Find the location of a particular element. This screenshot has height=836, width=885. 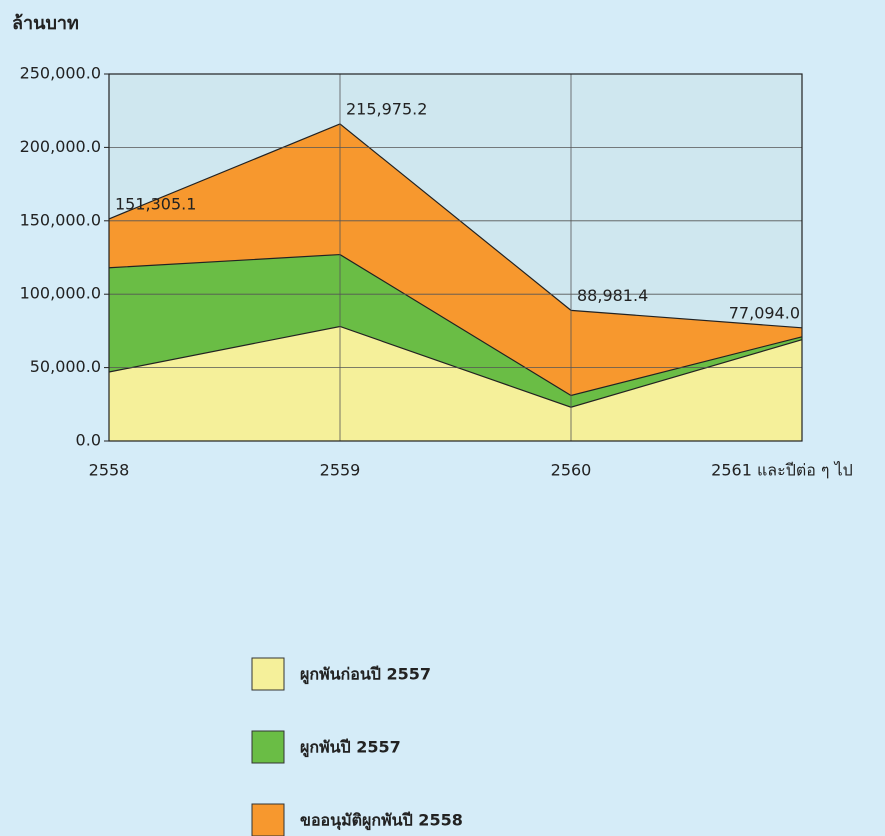

y-tick-label: 50,000.0 is located at coordinates (65, 366).